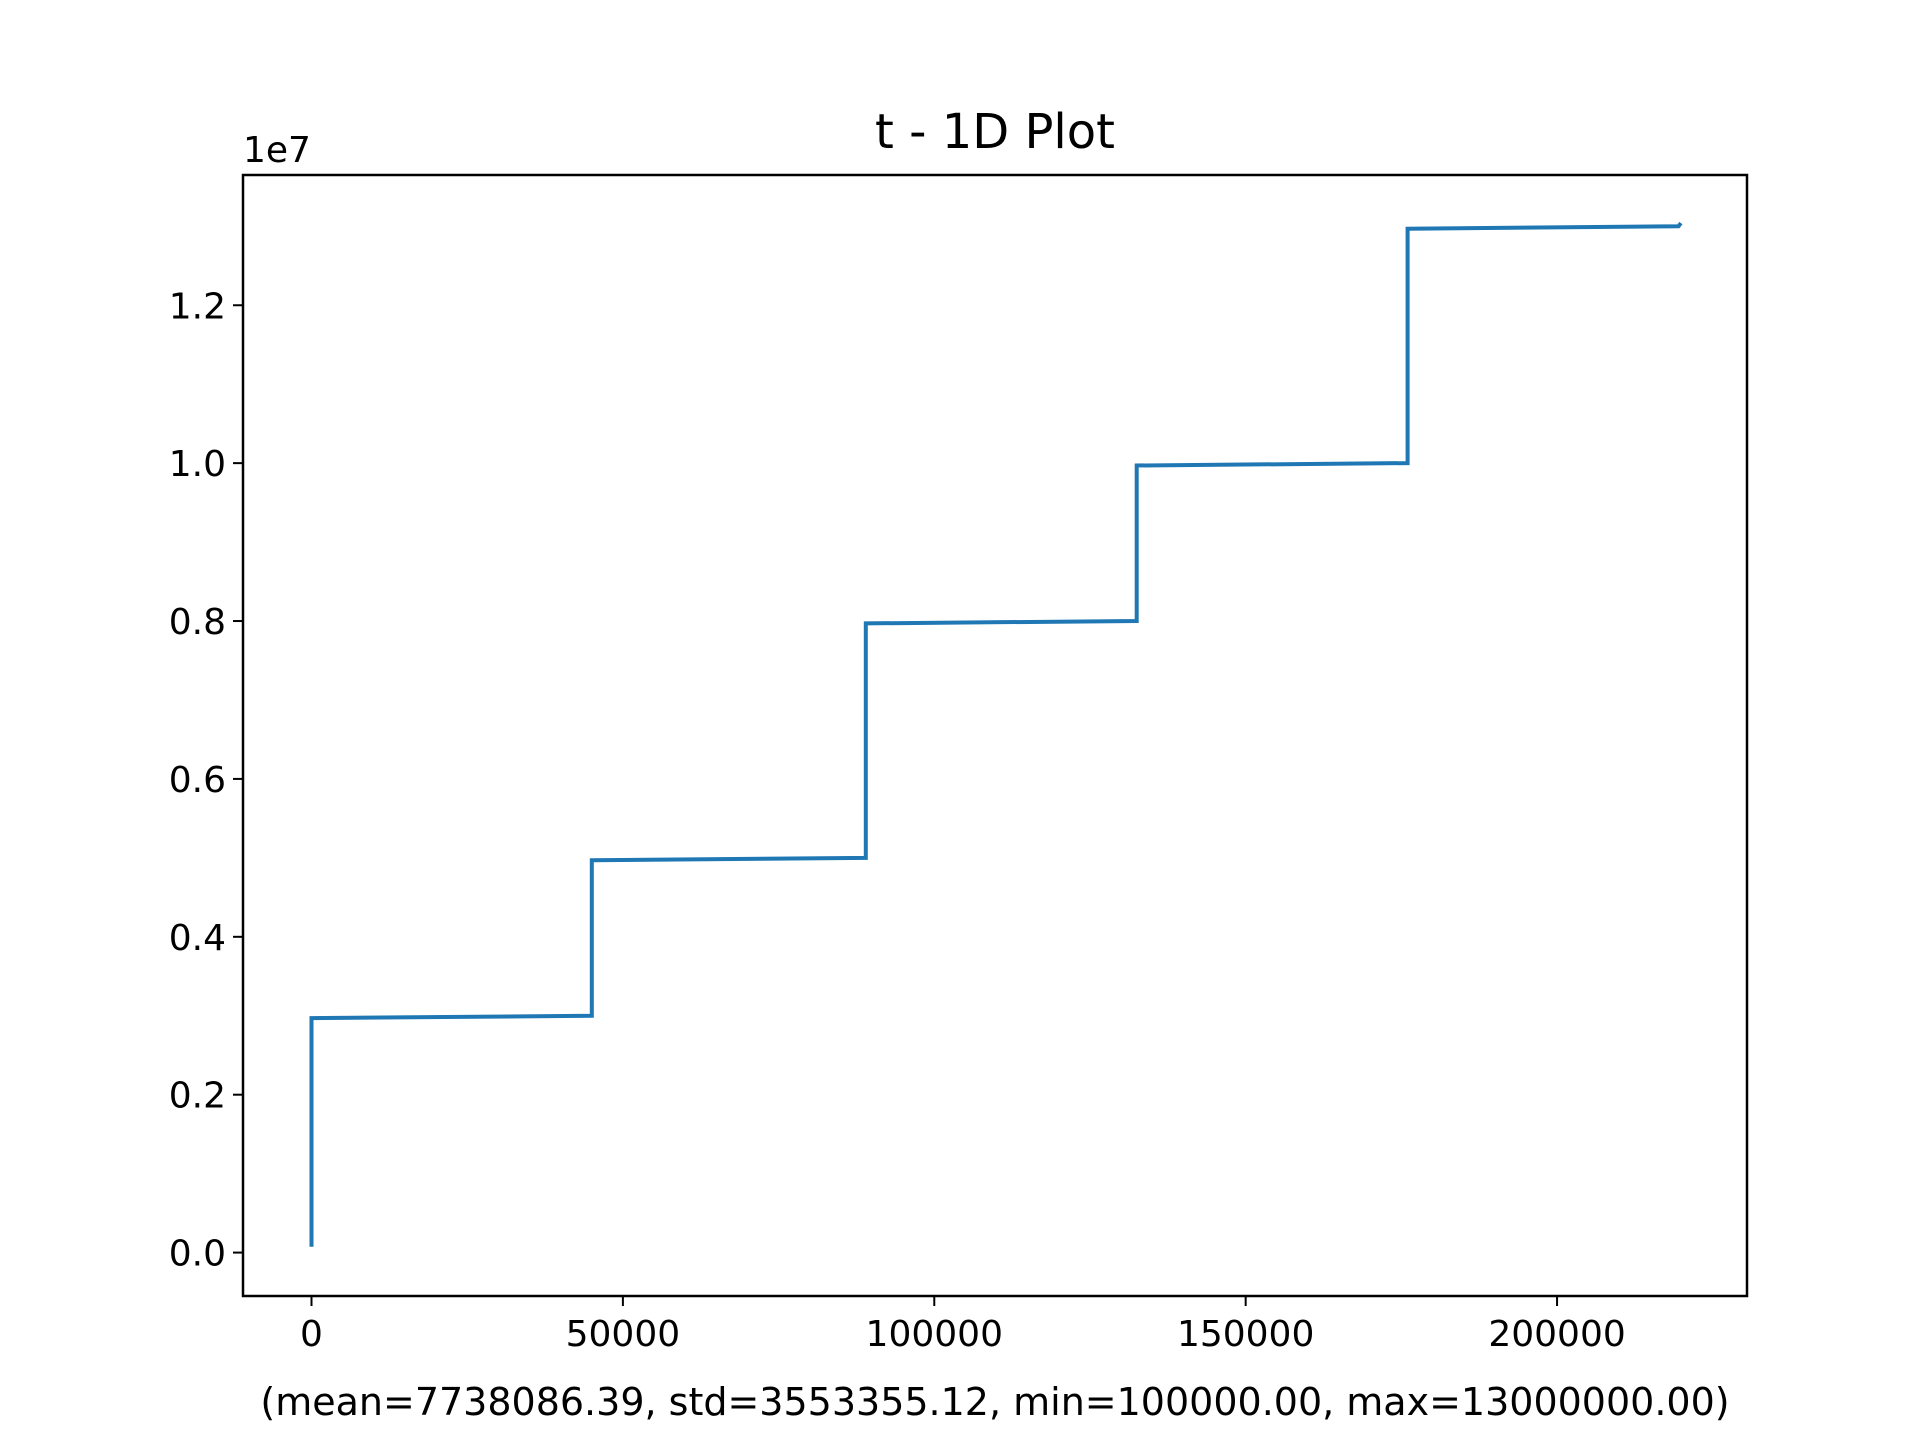 This screenshot has height=1440, width=1920. Describe the element at coordinates (197, 1096) in the screenshot. I see `y-tick-label: 0.2` at that location.